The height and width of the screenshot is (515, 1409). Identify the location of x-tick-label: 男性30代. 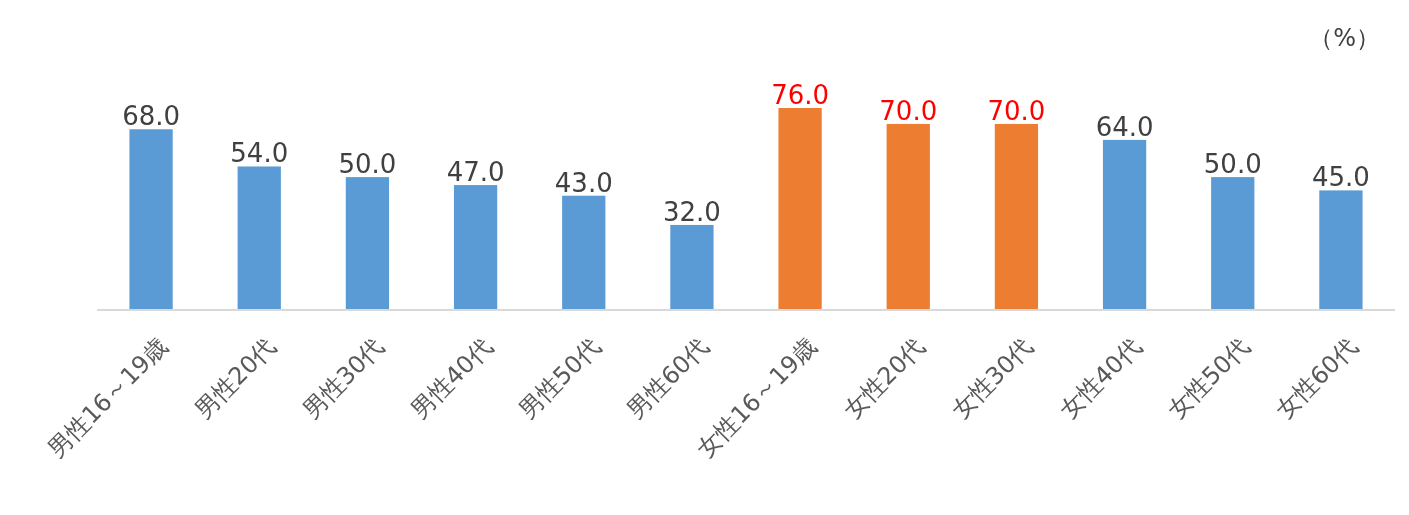
(343, 378).